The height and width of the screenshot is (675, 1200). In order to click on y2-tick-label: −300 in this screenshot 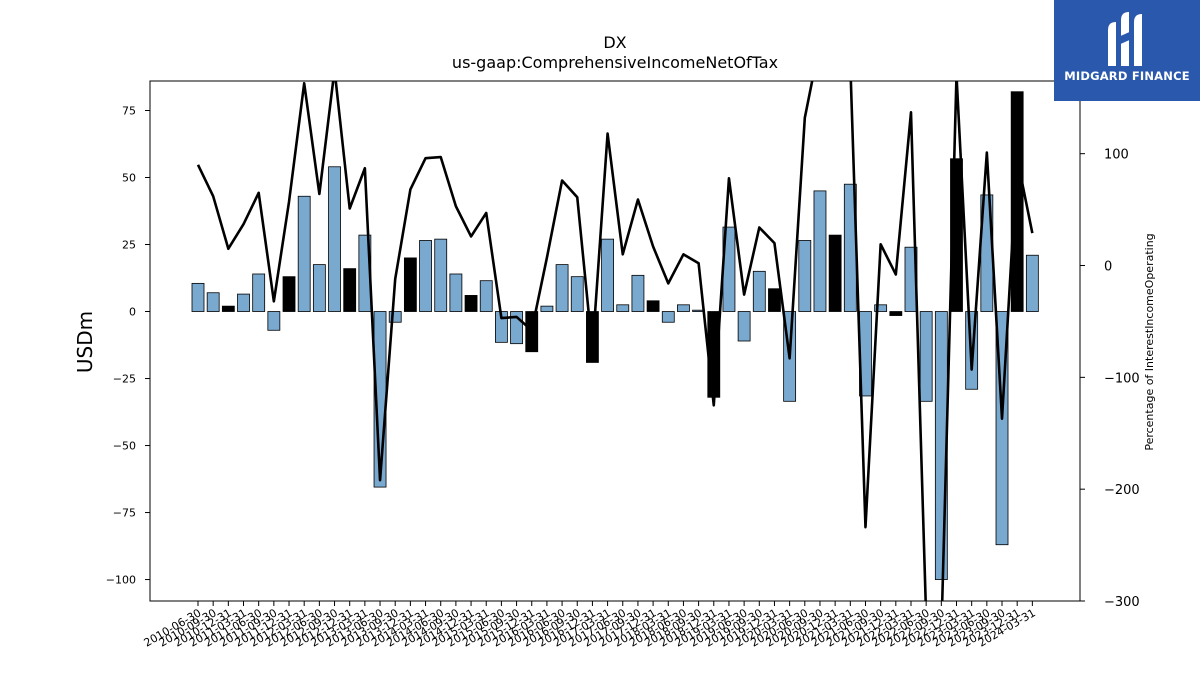, I will do `click(1122, 602)`.